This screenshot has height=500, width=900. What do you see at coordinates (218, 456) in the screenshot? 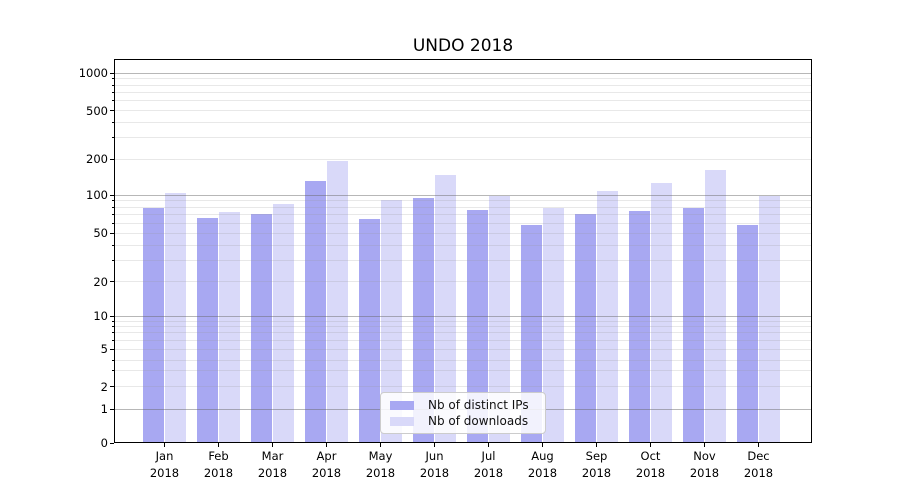
I see `x-label-month: Feb` at bounding box center [218, 456].